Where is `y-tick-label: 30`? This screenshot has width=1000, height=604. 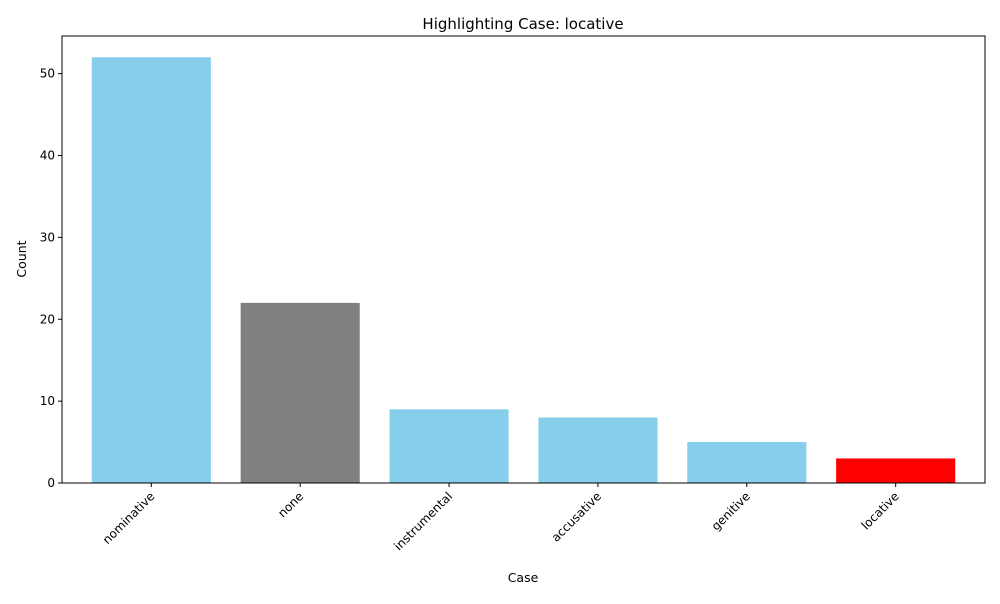 y-tick-label: 30 is located at coordinates (47, 237).